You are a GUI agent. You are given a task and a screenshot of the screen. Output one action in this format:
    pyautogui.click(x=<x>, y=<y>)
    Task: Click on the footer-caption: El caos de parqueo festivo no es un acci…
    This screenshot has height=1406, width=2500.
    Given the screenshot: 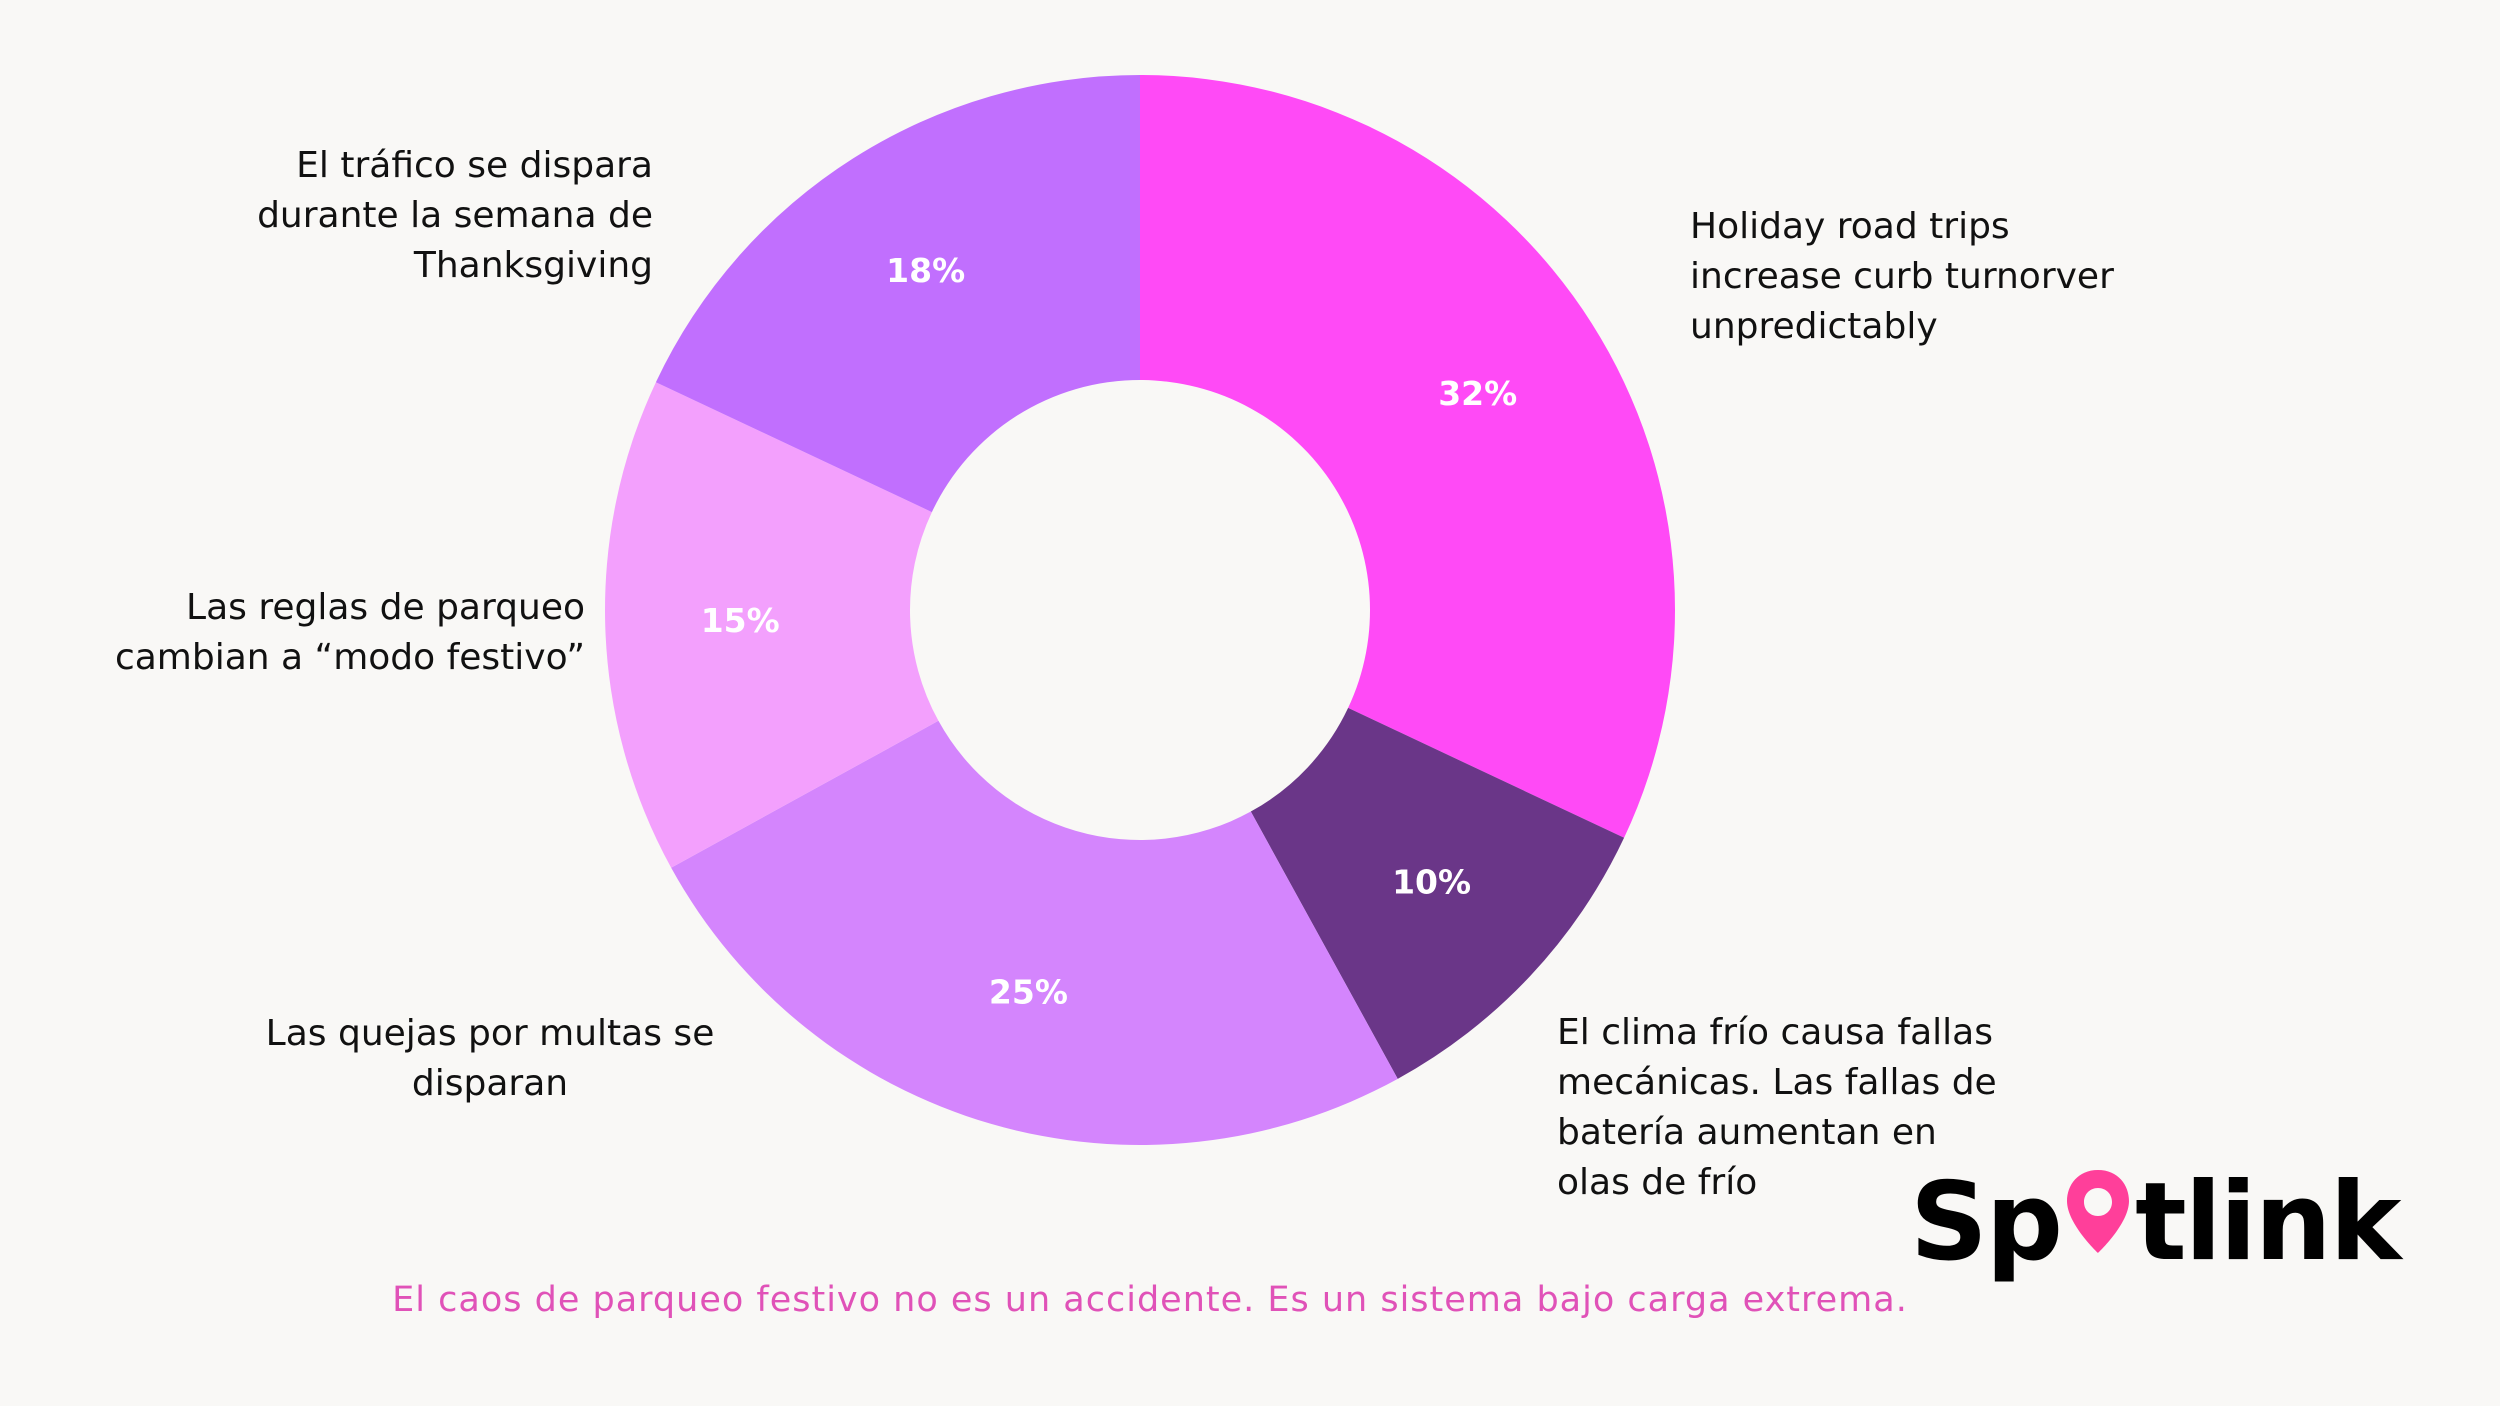 What is the action you would take?
    pyautogui.click(x=1150, y=1300)
    